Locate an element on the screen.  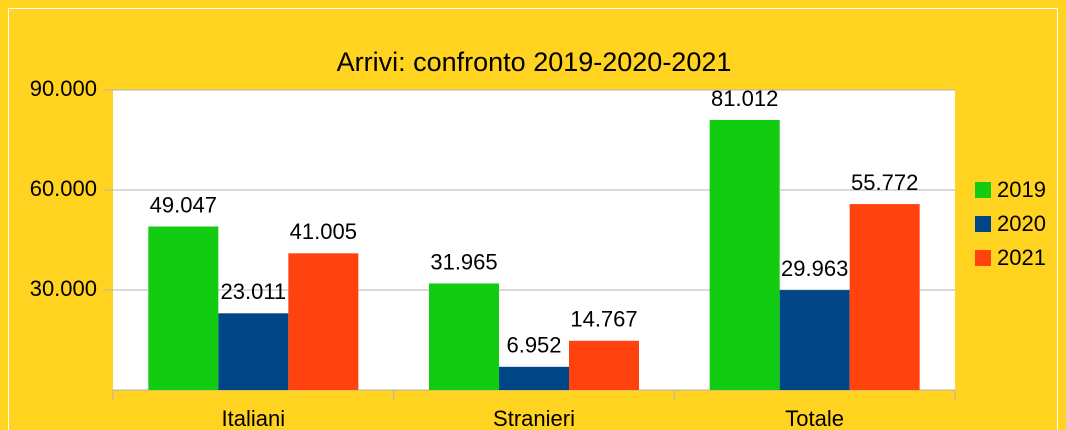
chart-title: Arrivi: confronto 2019-2020-2021 is located at coordinates (534, 62).